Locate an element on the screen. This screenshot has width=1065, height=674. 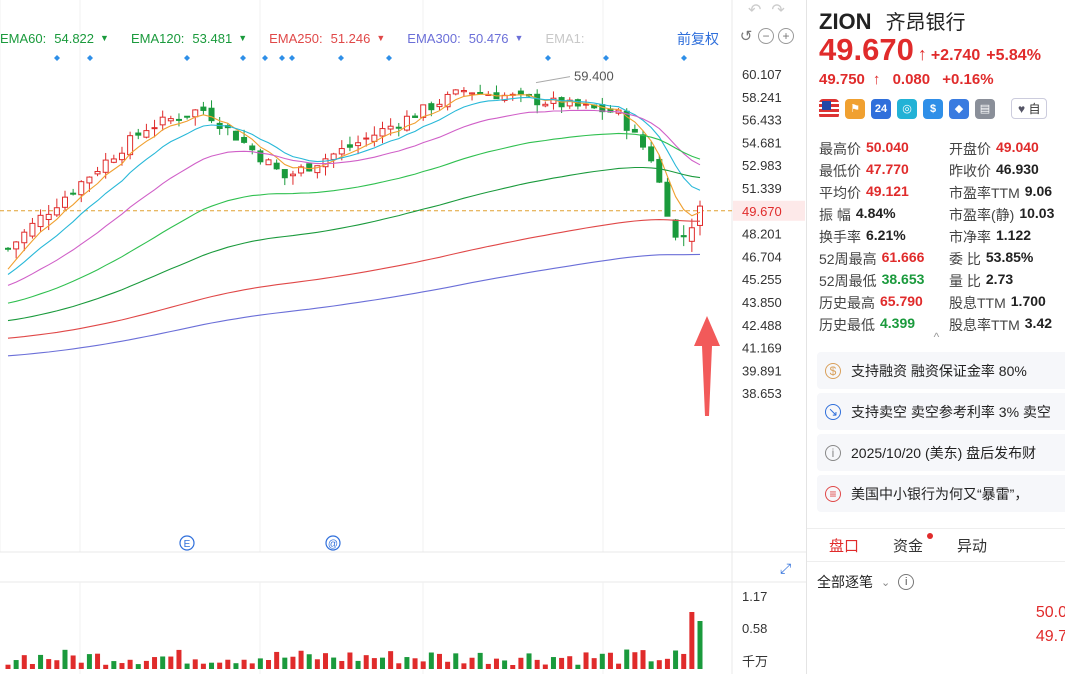
stat-label: 开盘价 is located at coordinates (970, 149).